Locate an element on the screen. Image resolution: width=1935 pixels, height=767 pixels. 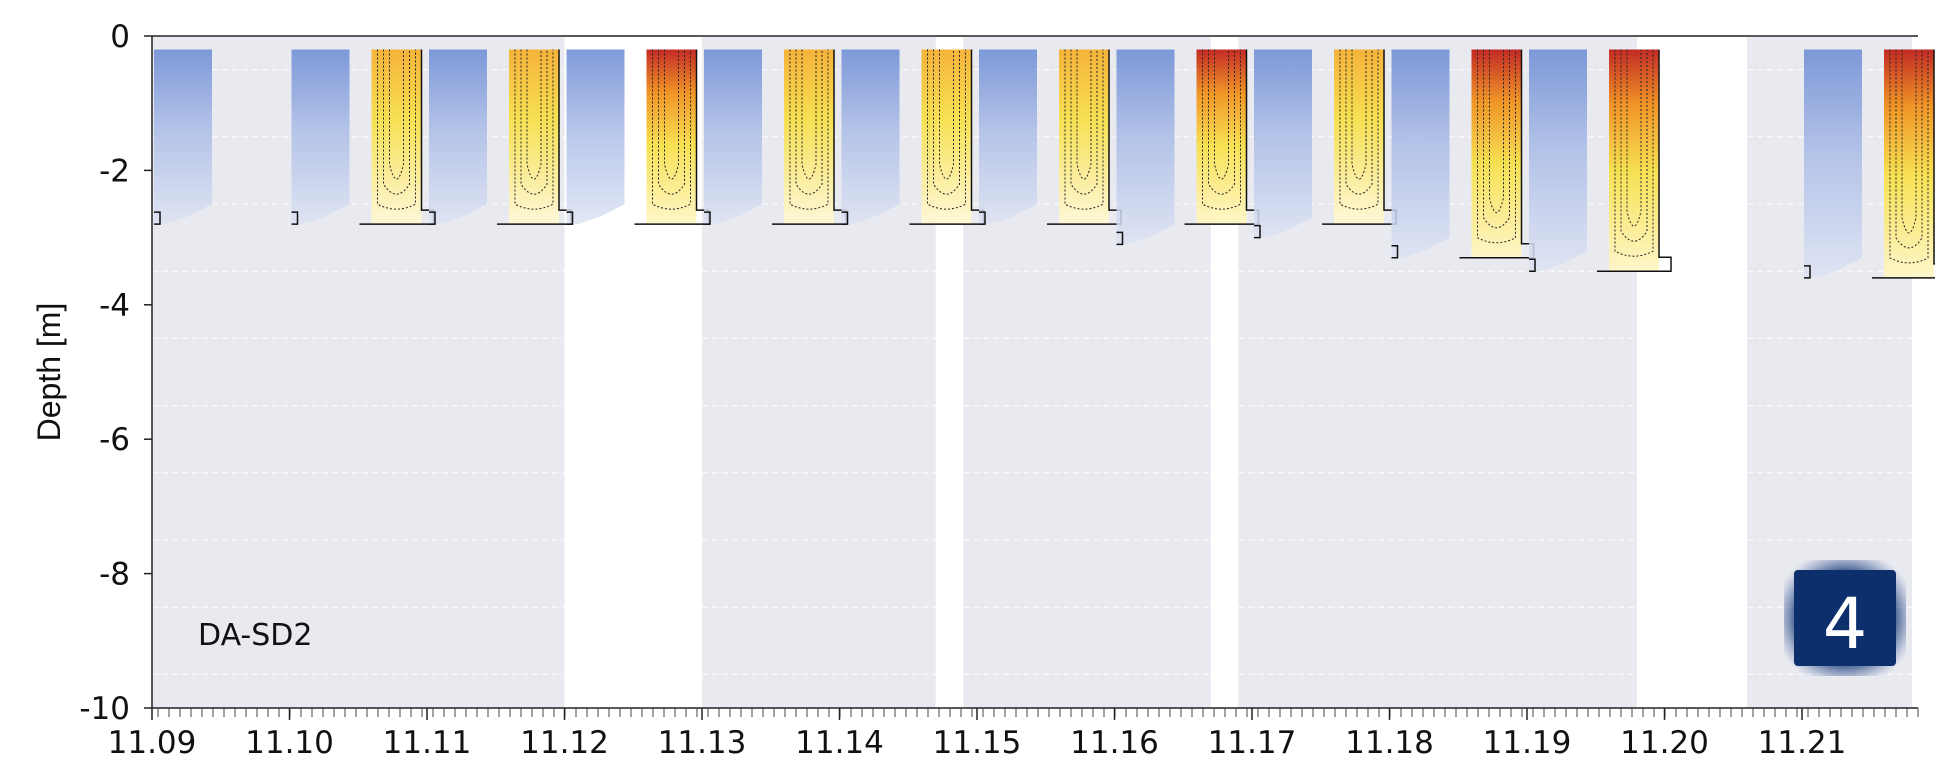
cool-plume-11.10 is located at coordinates (320, 137).